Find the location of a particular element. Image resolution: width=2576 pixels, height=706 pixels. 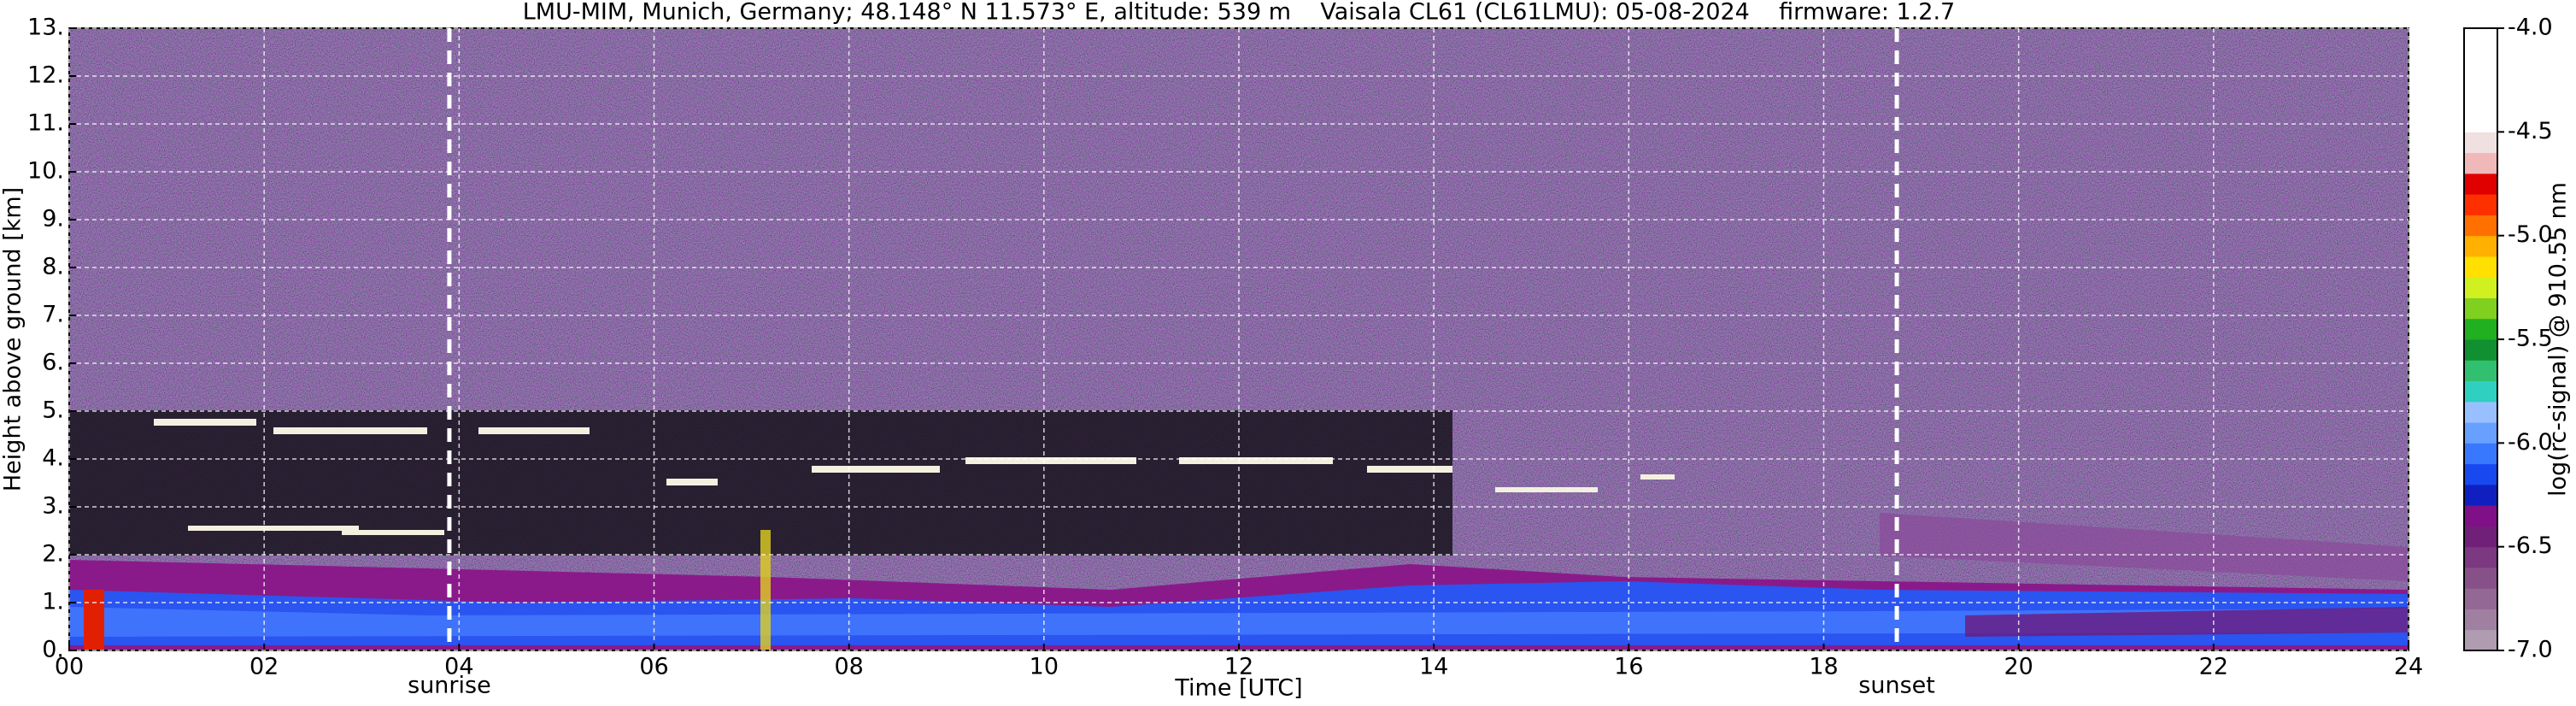

y-tick-label: 12. is located at coordinates (45, 75).